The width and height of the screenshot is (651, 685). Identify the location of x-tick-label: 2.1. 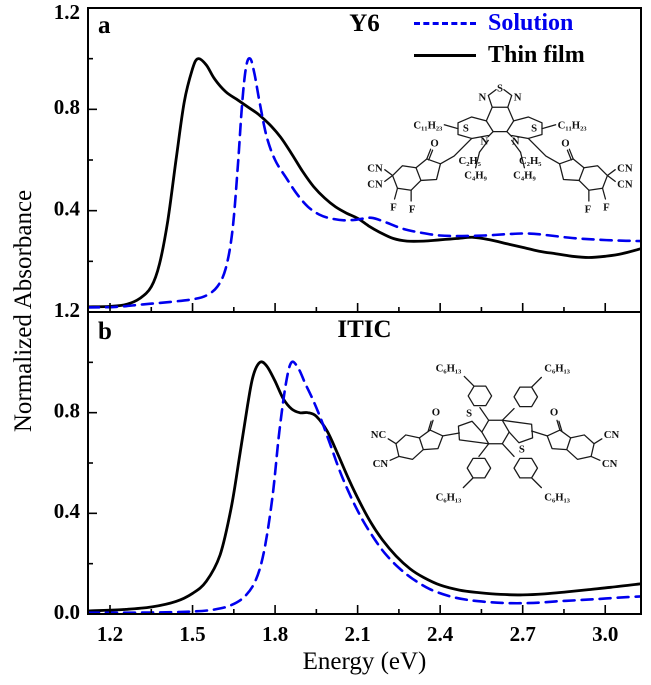
(357, 634).